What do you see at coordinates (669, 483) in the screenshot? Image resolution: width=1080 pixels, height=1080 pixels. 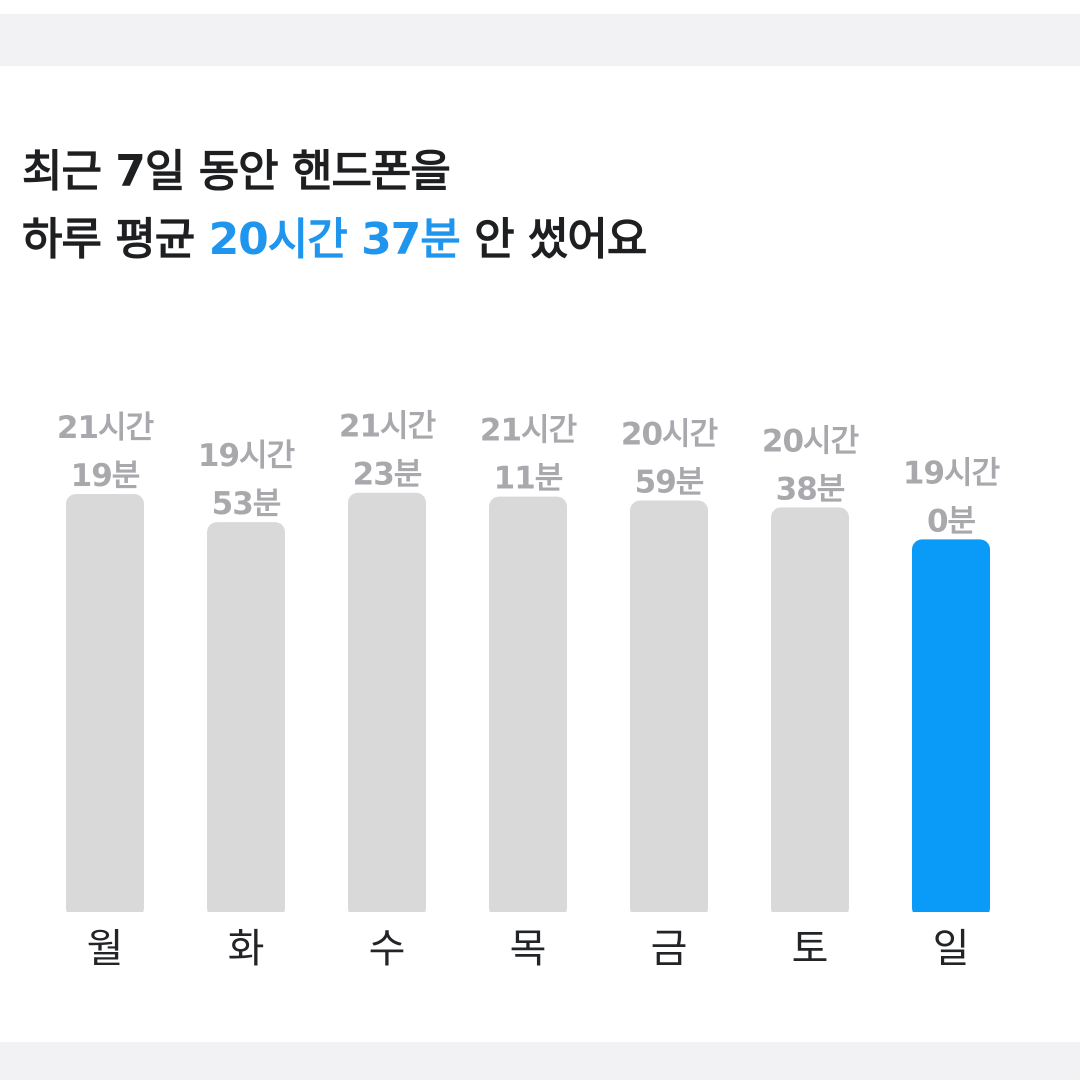 I see `value-label: 59분` at bounding box center [669, 483].